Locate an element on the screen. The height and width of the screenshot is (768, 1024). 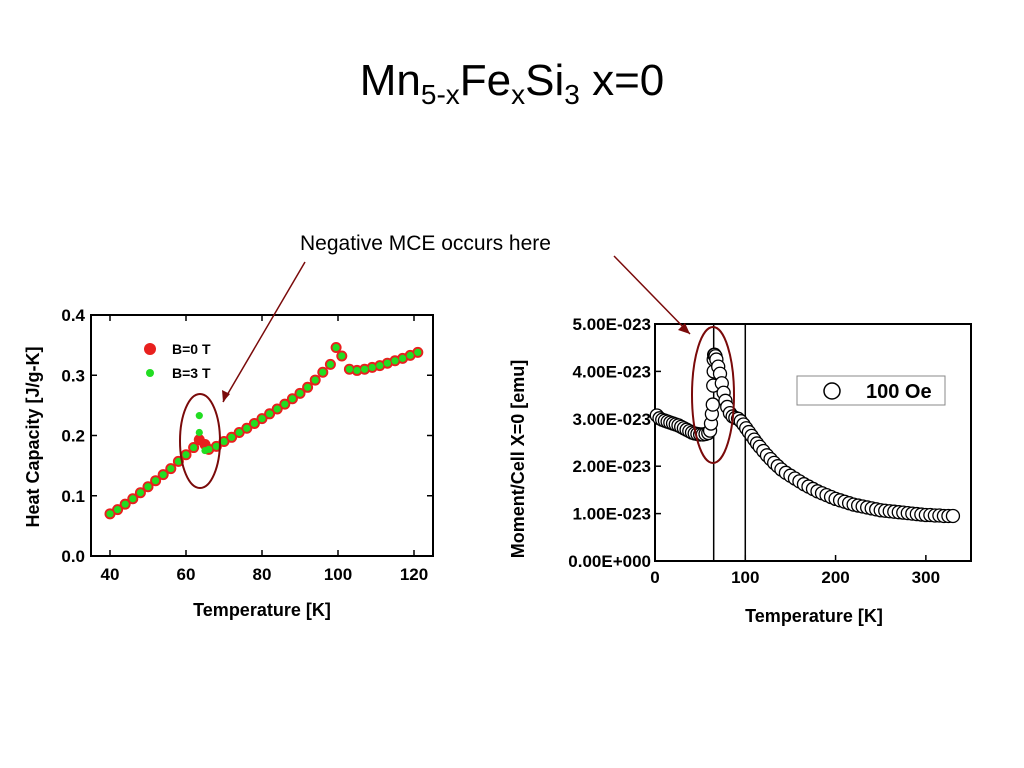
arrow-head-left is located at coordinates (226, 396).